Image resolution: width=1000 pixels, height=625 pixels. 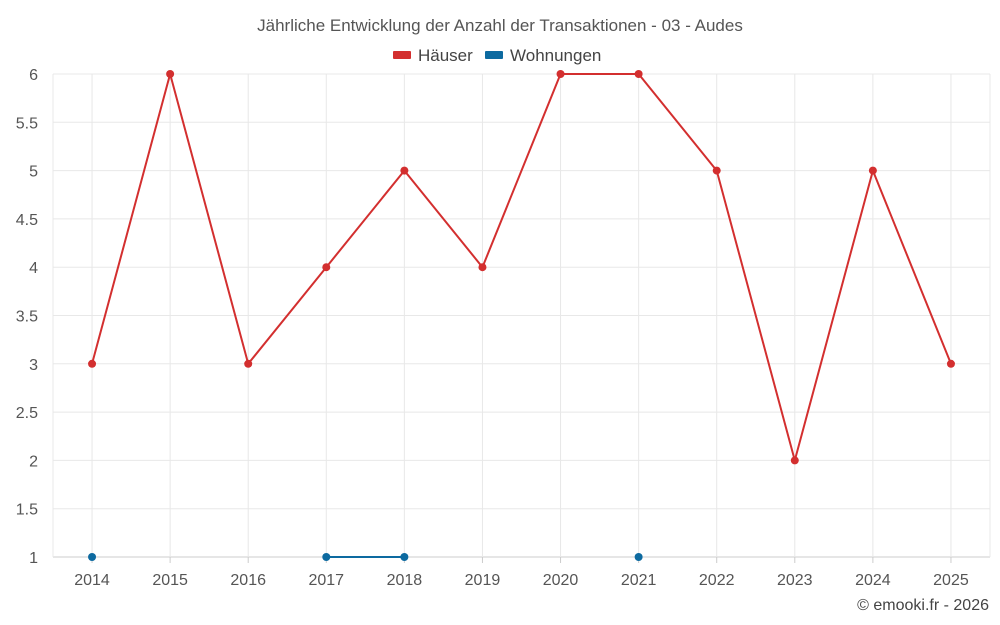 I want to click on y-tick-label: 1.5, so click(x=27, y=510).